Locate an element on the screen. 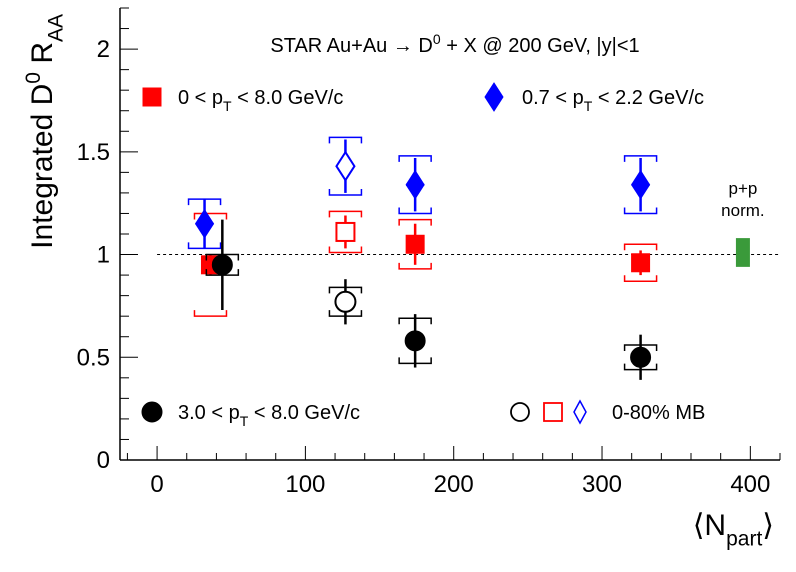  x-tick-label: 100 is located at coordinates (305, 484).